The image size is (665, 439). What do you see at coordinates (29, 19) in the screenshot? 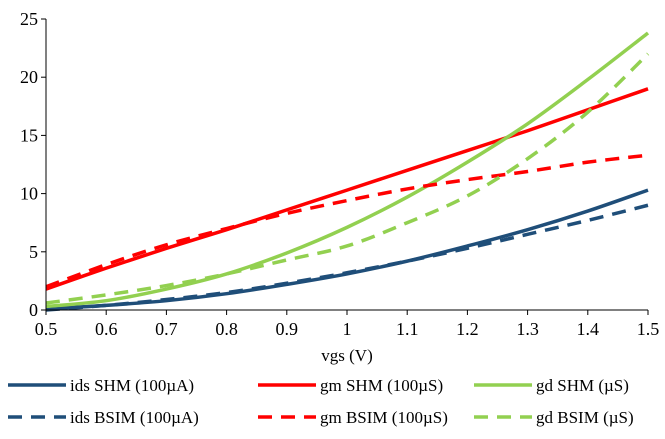
I see `y-tick-label: 25` at bounding box center [29, 19].